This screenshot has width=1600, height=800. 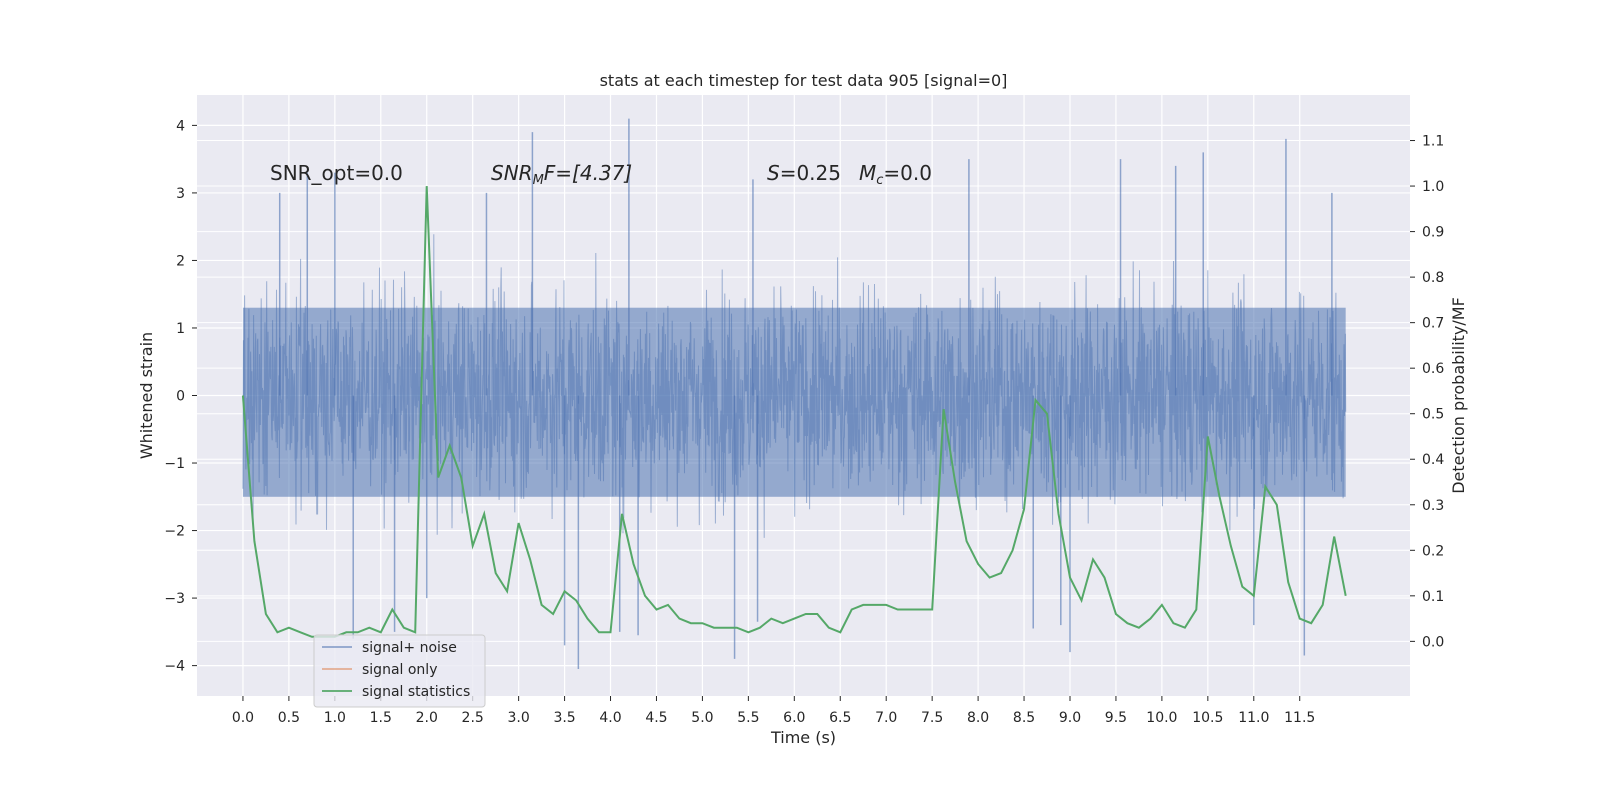 What do you see at coordinates (867, 173) in the screenshot?
I see `annotation-mc-label: M` at bounding box center [867, 173].